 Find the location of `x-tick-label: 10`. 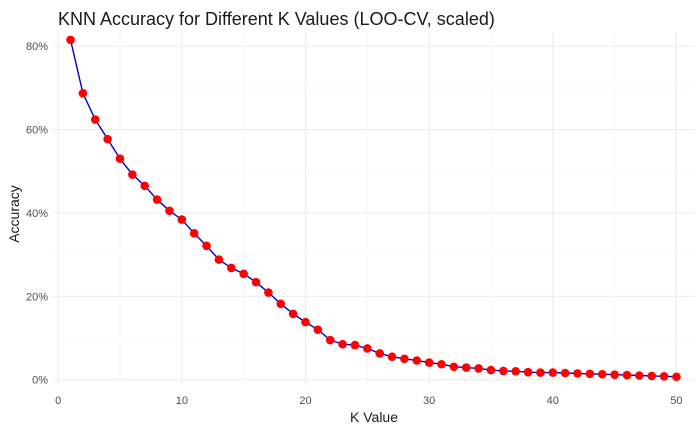

x-tick-label: 10 is located at coordinates (182, 401).